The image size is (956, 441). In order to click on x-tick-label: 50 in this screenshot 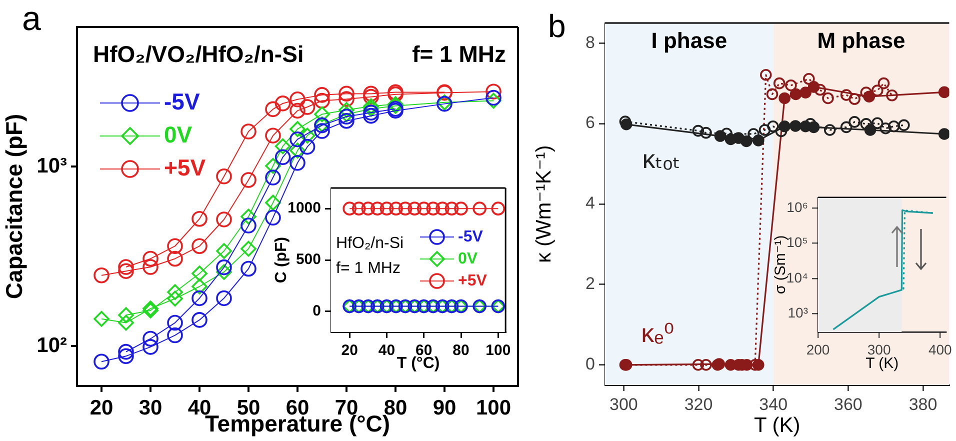, I will do `click(248, 408)`.